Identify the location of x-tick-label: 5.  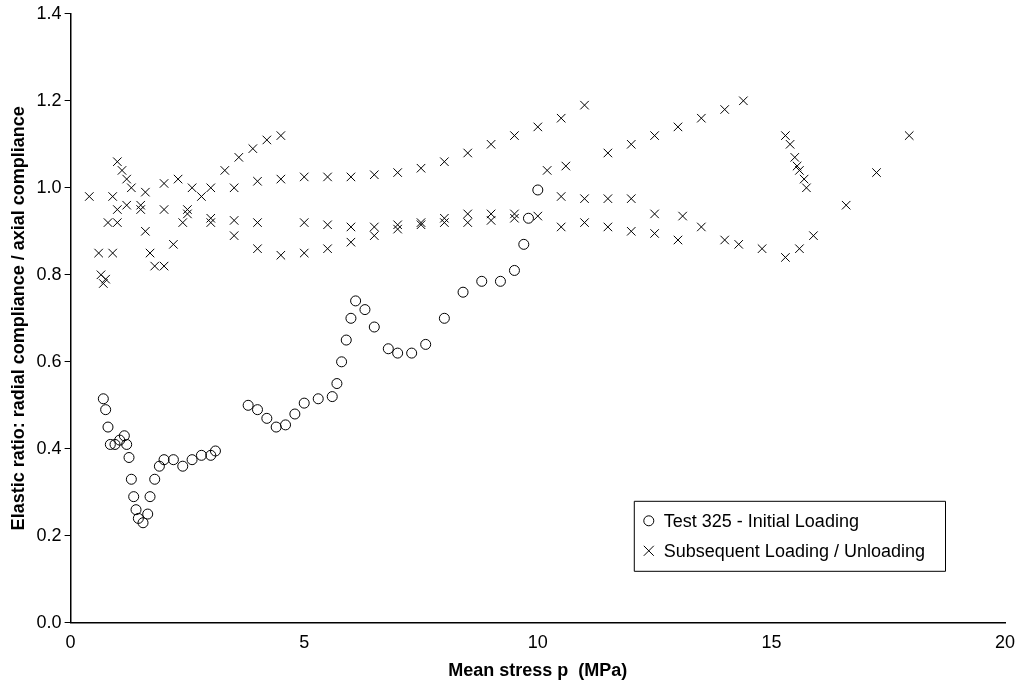
(304, 641).